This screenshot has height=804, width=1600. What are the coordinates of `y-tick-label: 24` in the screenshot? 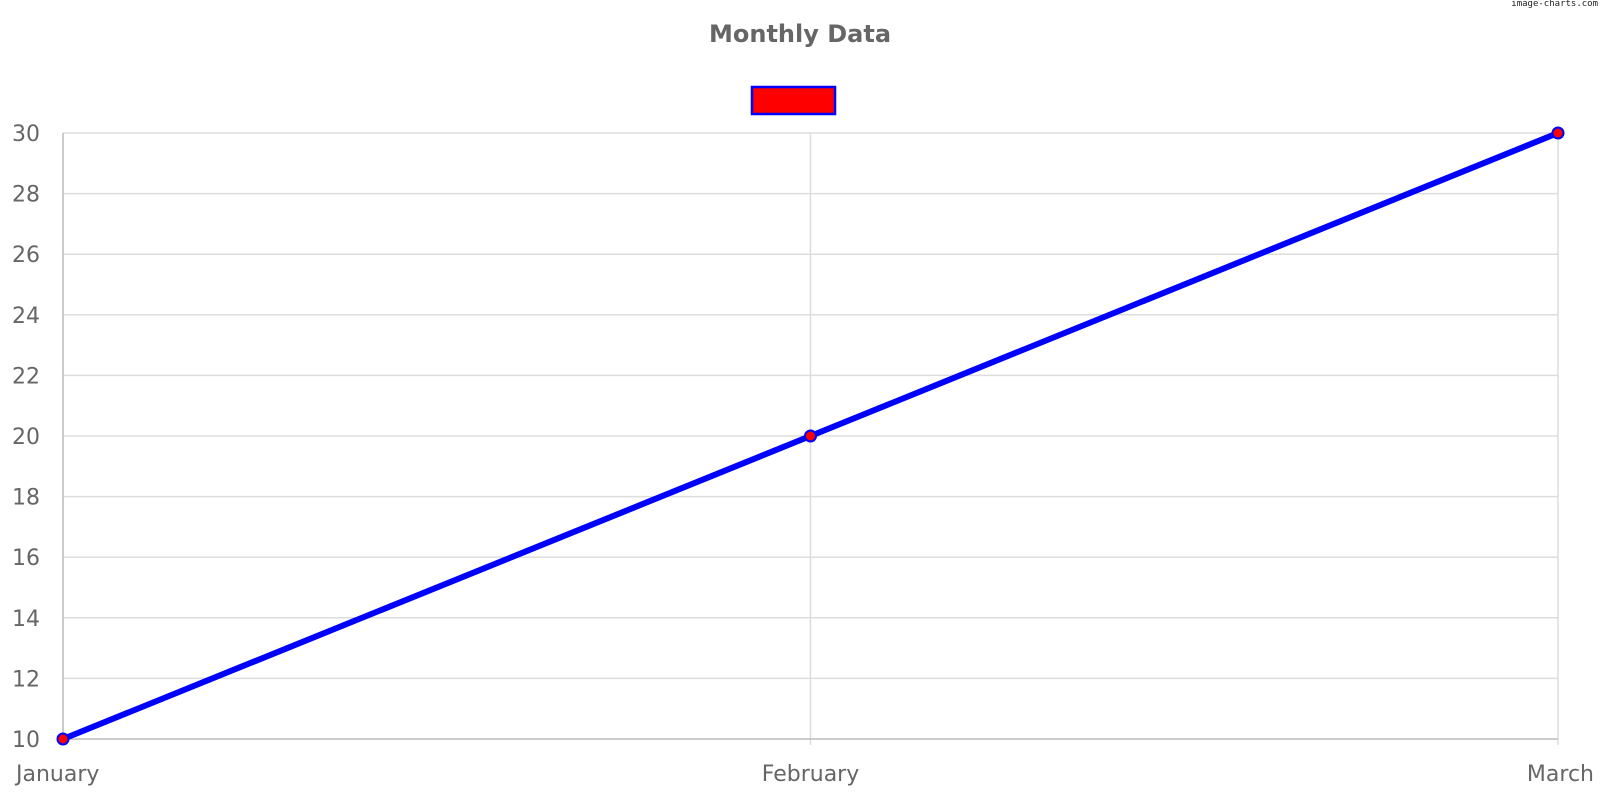 It's located at (26, 316).